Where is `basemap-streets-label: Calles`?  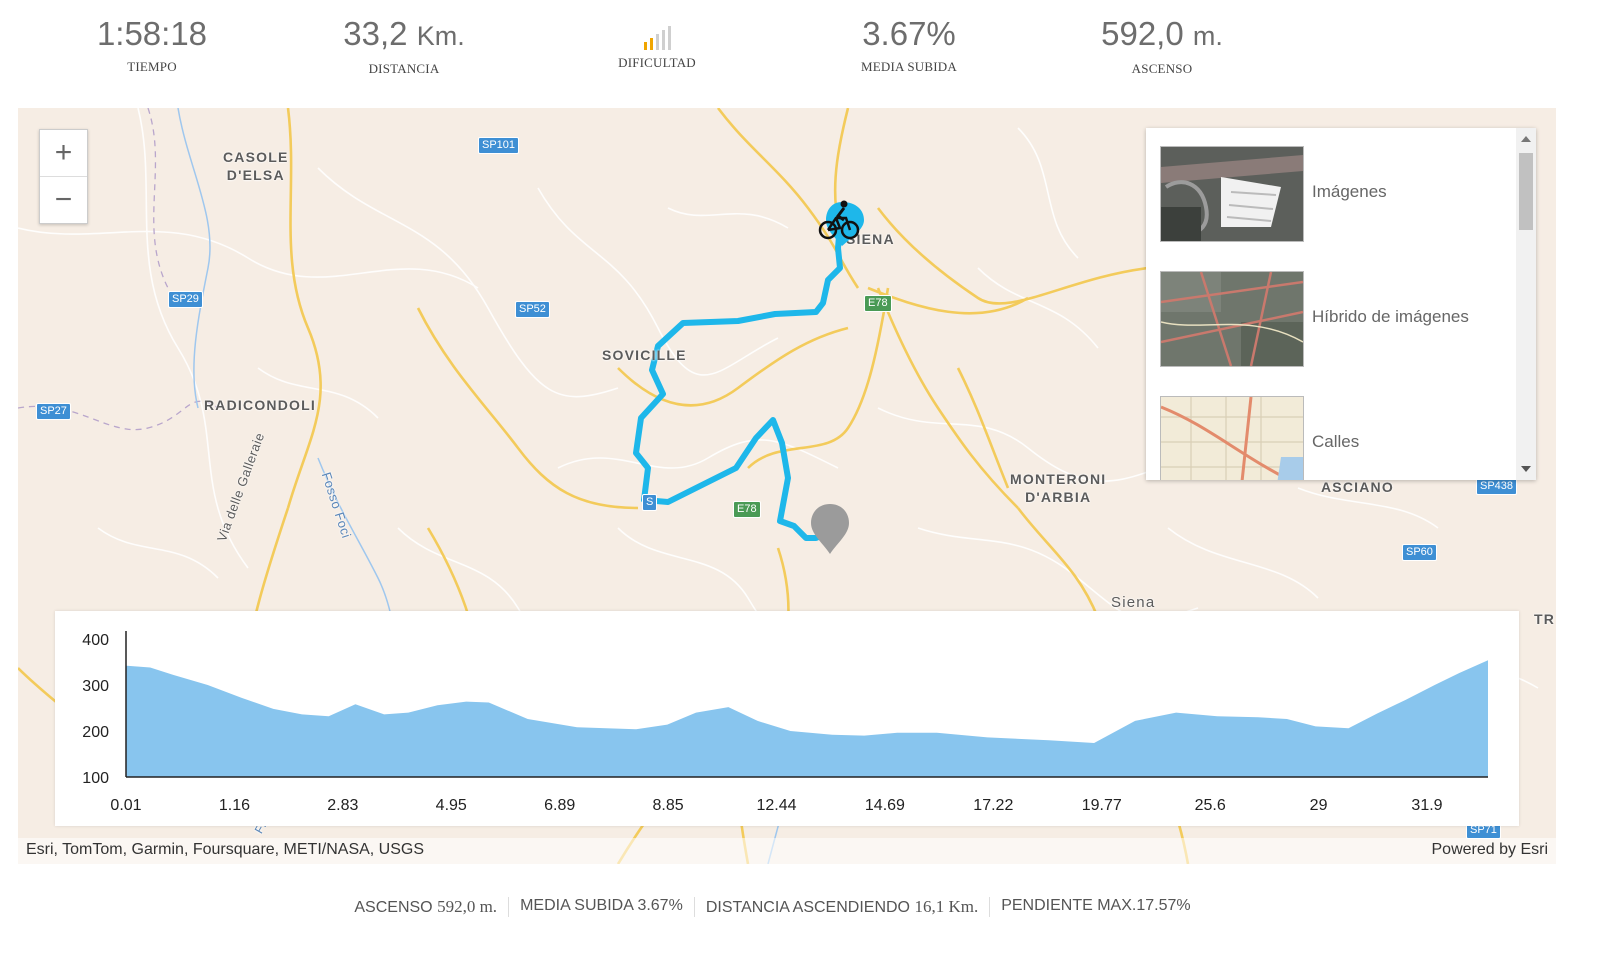 basemap-streets-label: Calles is located at coordinates (1336, 441).